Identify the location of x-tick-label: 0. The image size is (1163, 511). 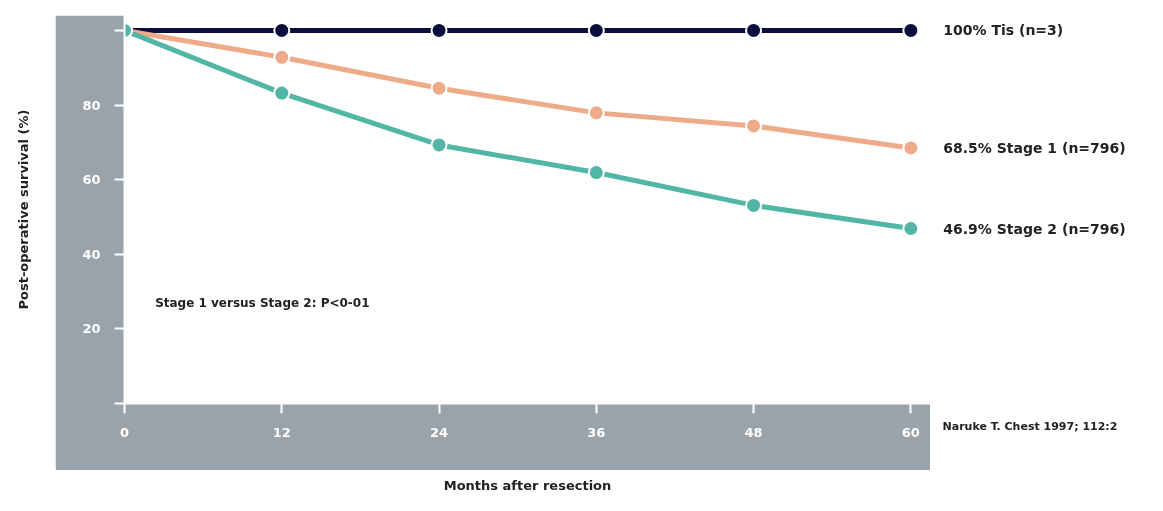
(124, 432).